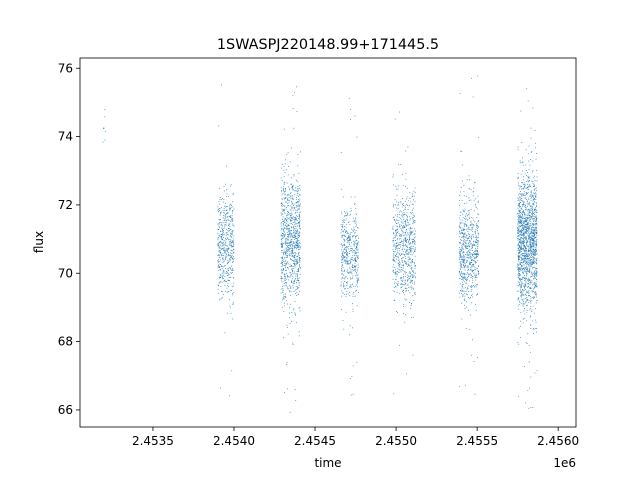 This screenshot has height=480, width=640. What do you see at coordinates (355, 437) in the screenshot?
I see `x-axis: 2.4535 2.4540 2.4545 2.4550 2.4555 2.4560` at bounding box center [355, 437].